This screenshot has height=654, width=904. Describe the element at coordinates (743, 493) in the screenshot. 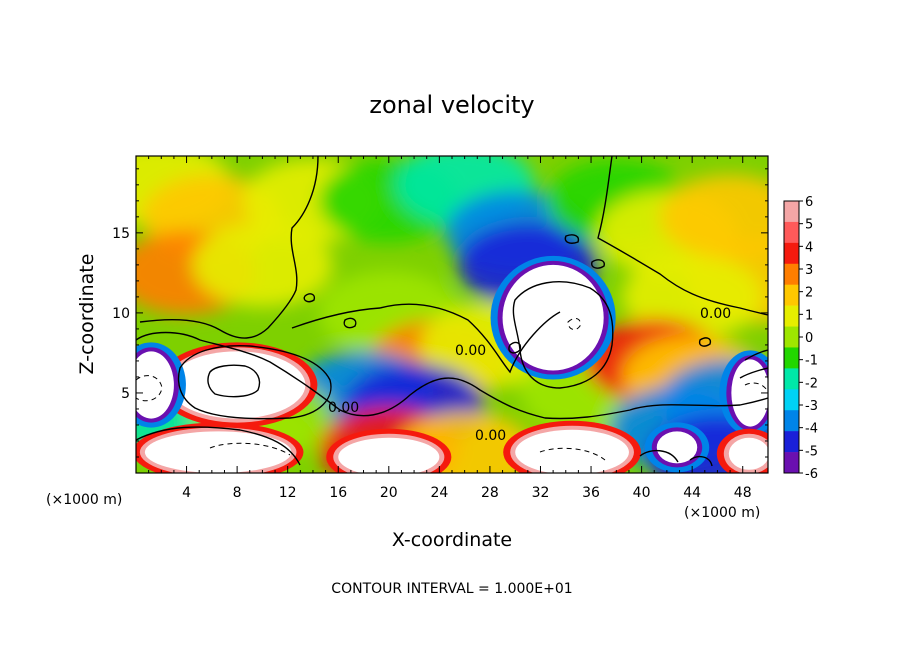

I see `x-tick-label: 48` at that location.